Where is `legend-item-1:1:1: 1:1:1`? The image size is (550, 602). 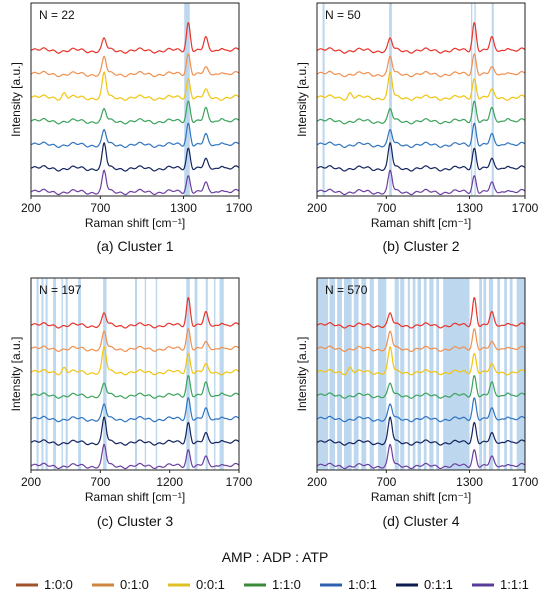 legend-item-1:1:1: 1:1:1 is located at coordinates (500, 584).